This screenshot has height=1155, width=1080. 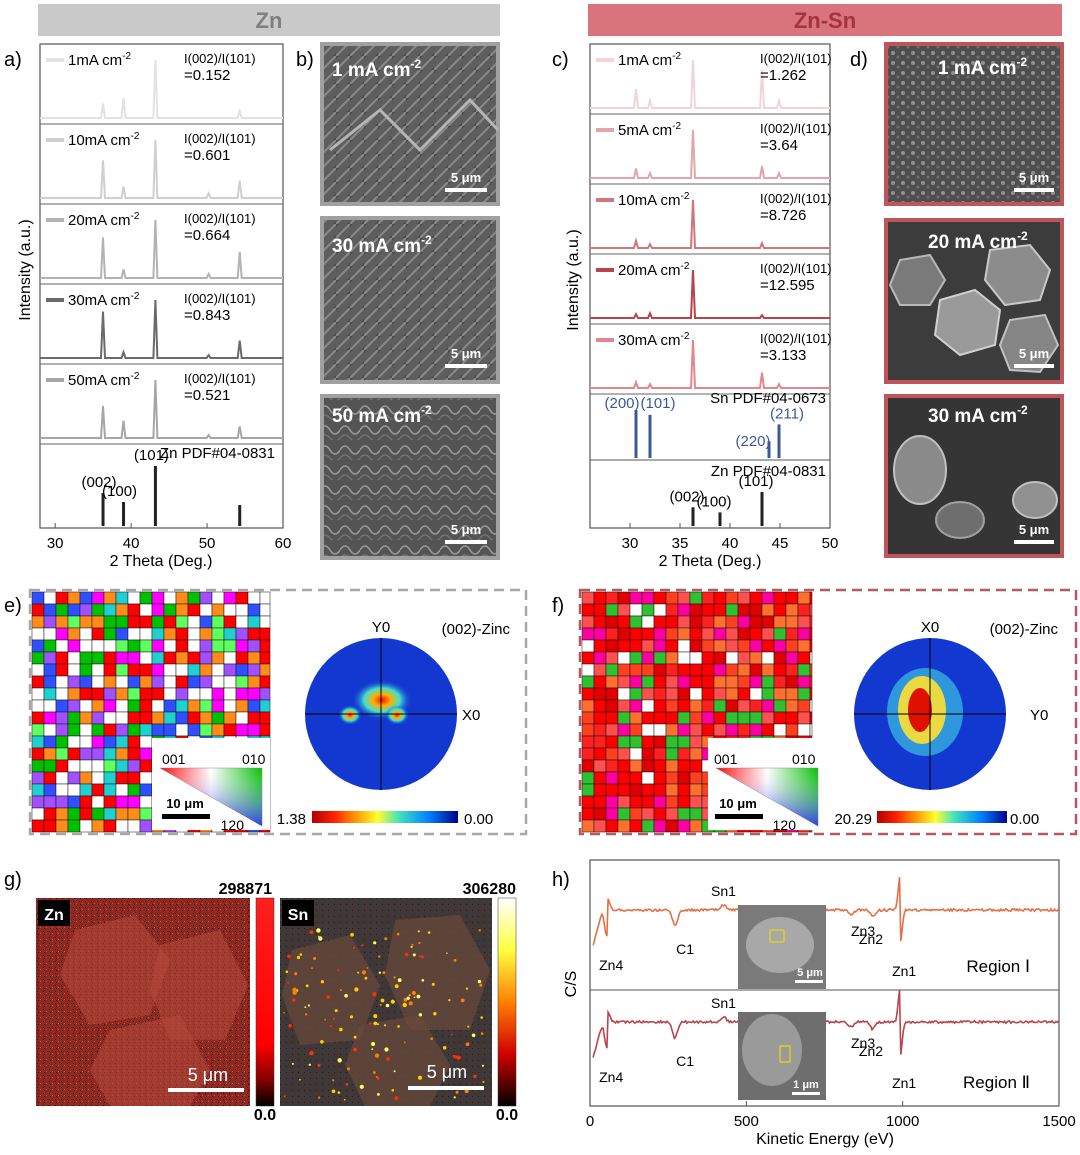 I want to click on eds-sn-scalebar, so click(x=446, y=1088).